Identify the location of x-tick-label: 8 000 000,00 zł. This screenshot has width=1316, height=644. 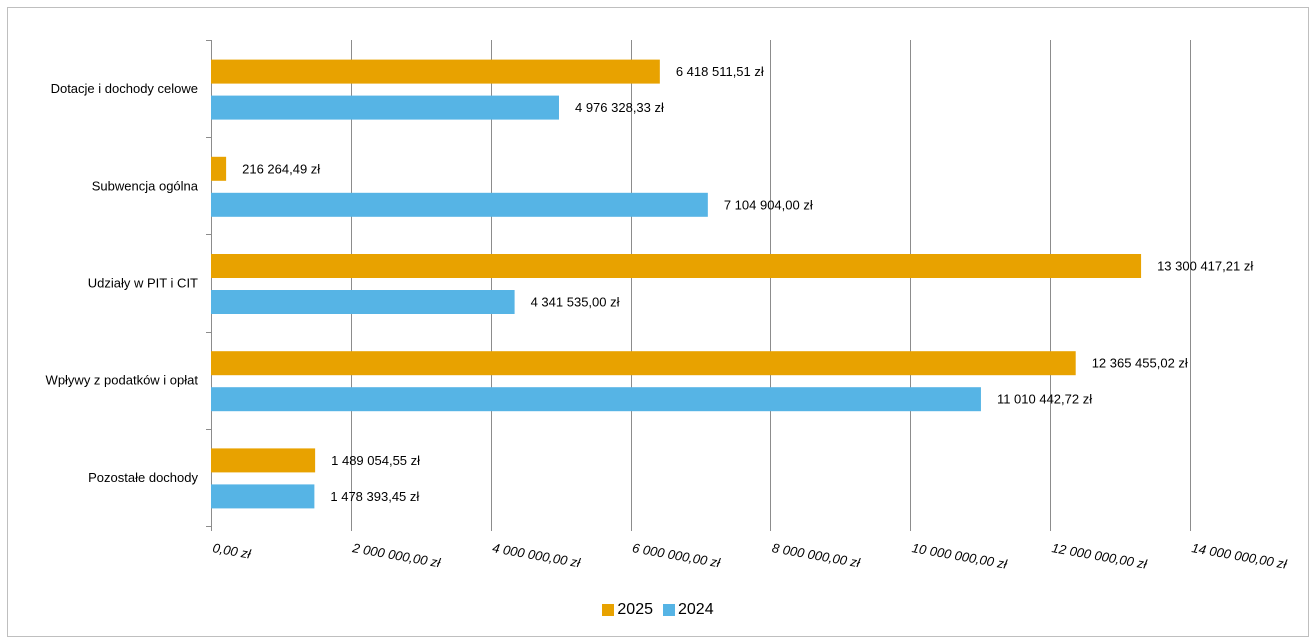
(816, 555).